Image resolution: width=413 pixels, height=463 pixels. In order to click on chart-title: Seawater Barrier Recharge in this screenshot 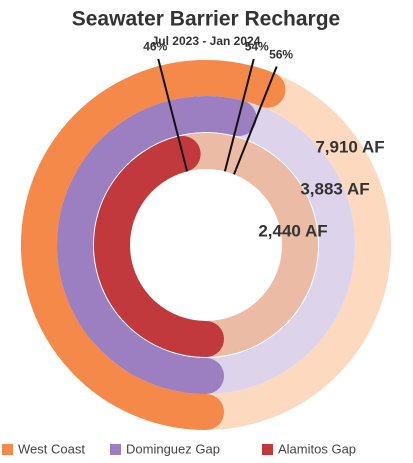, I will do `click(206, 19)`.